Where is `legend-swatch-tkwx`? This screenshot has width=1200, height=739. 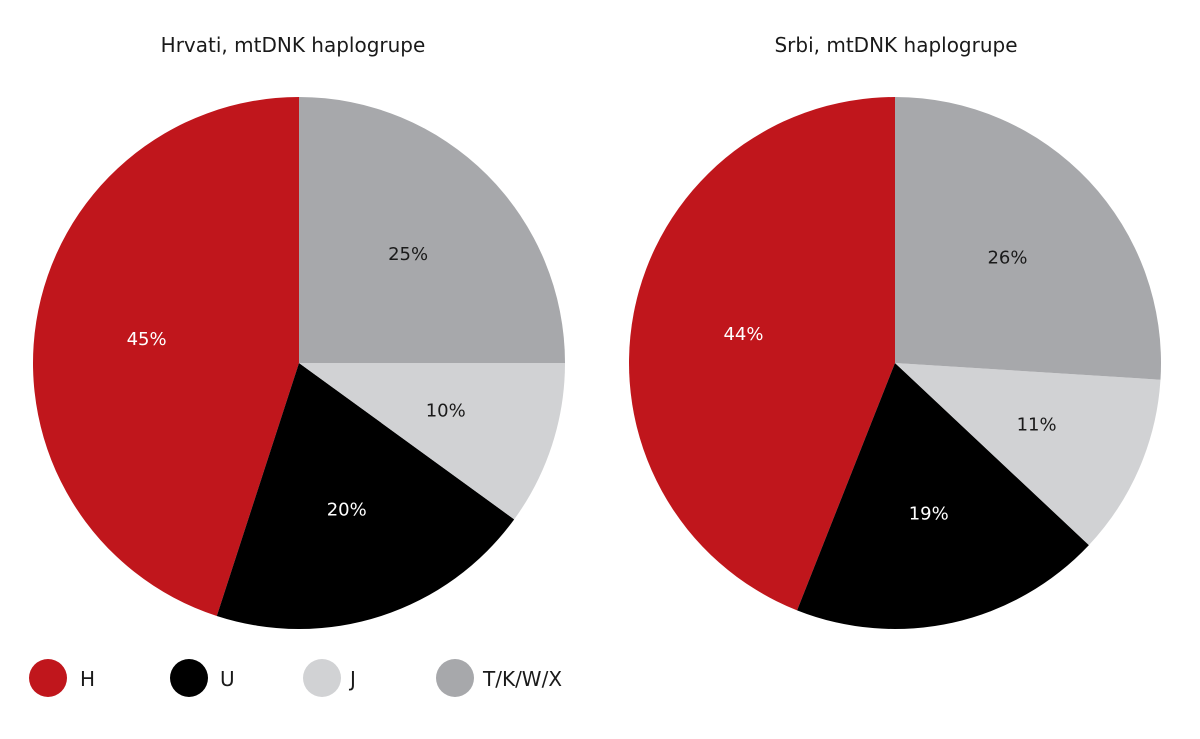 legend-swatch-tkwx is located at coordinates (455, 678).